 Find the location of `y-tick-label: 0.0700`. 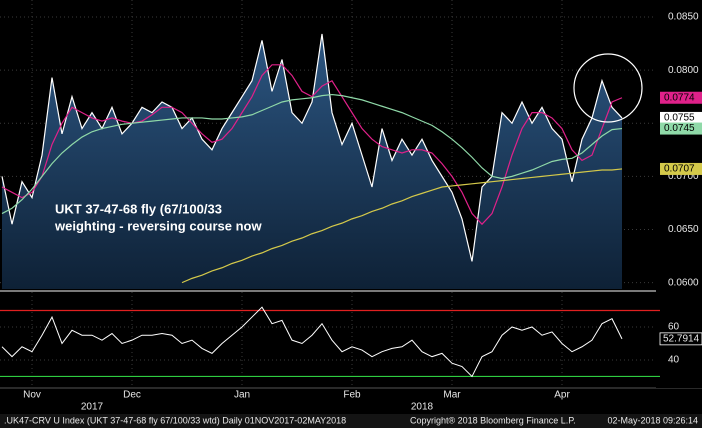

y-tick-label: 0.0700 is located at coordinates (683, 176).